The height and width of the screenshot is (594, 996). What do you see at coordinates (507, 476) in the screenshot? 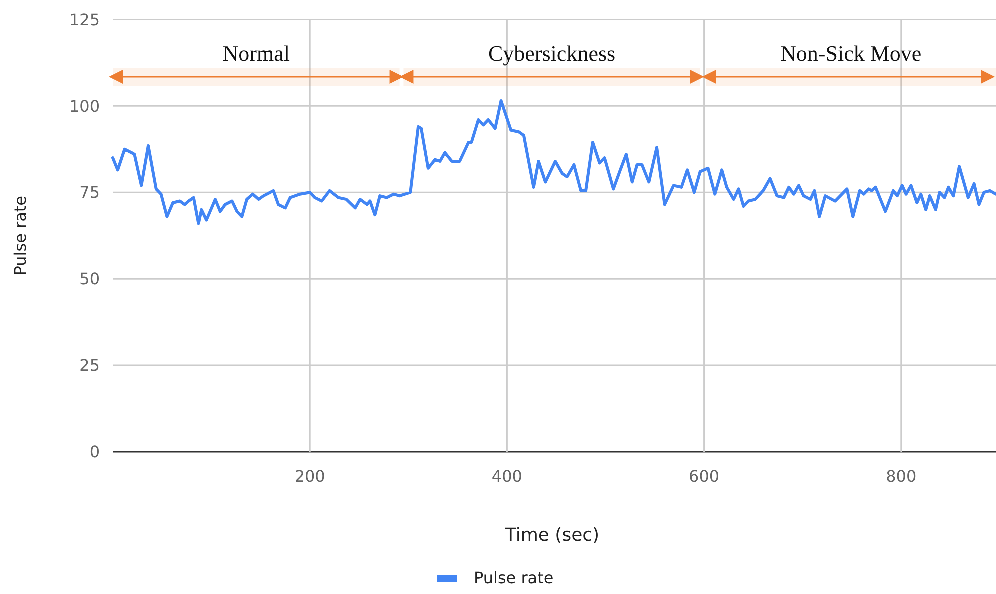
I see `x-tick-label: 400` at bounding box center [507, 476].